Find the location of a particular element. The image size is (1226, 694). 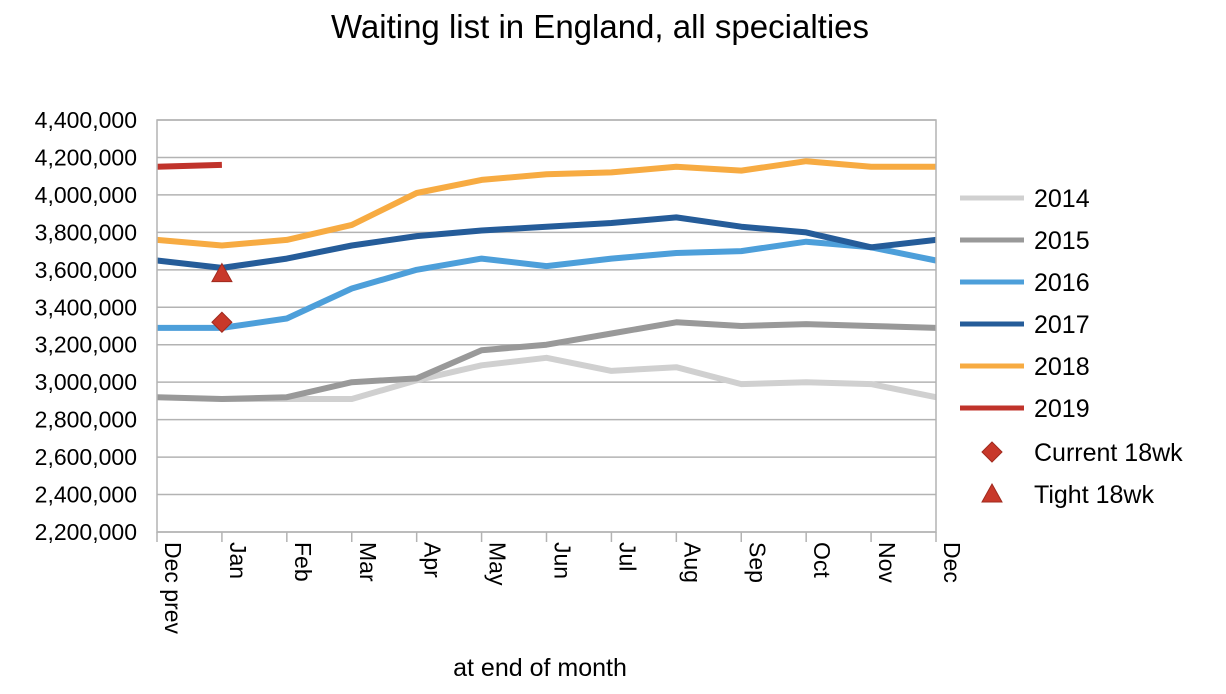

legend-label: 2019 is located at coordinates (1062, 409).